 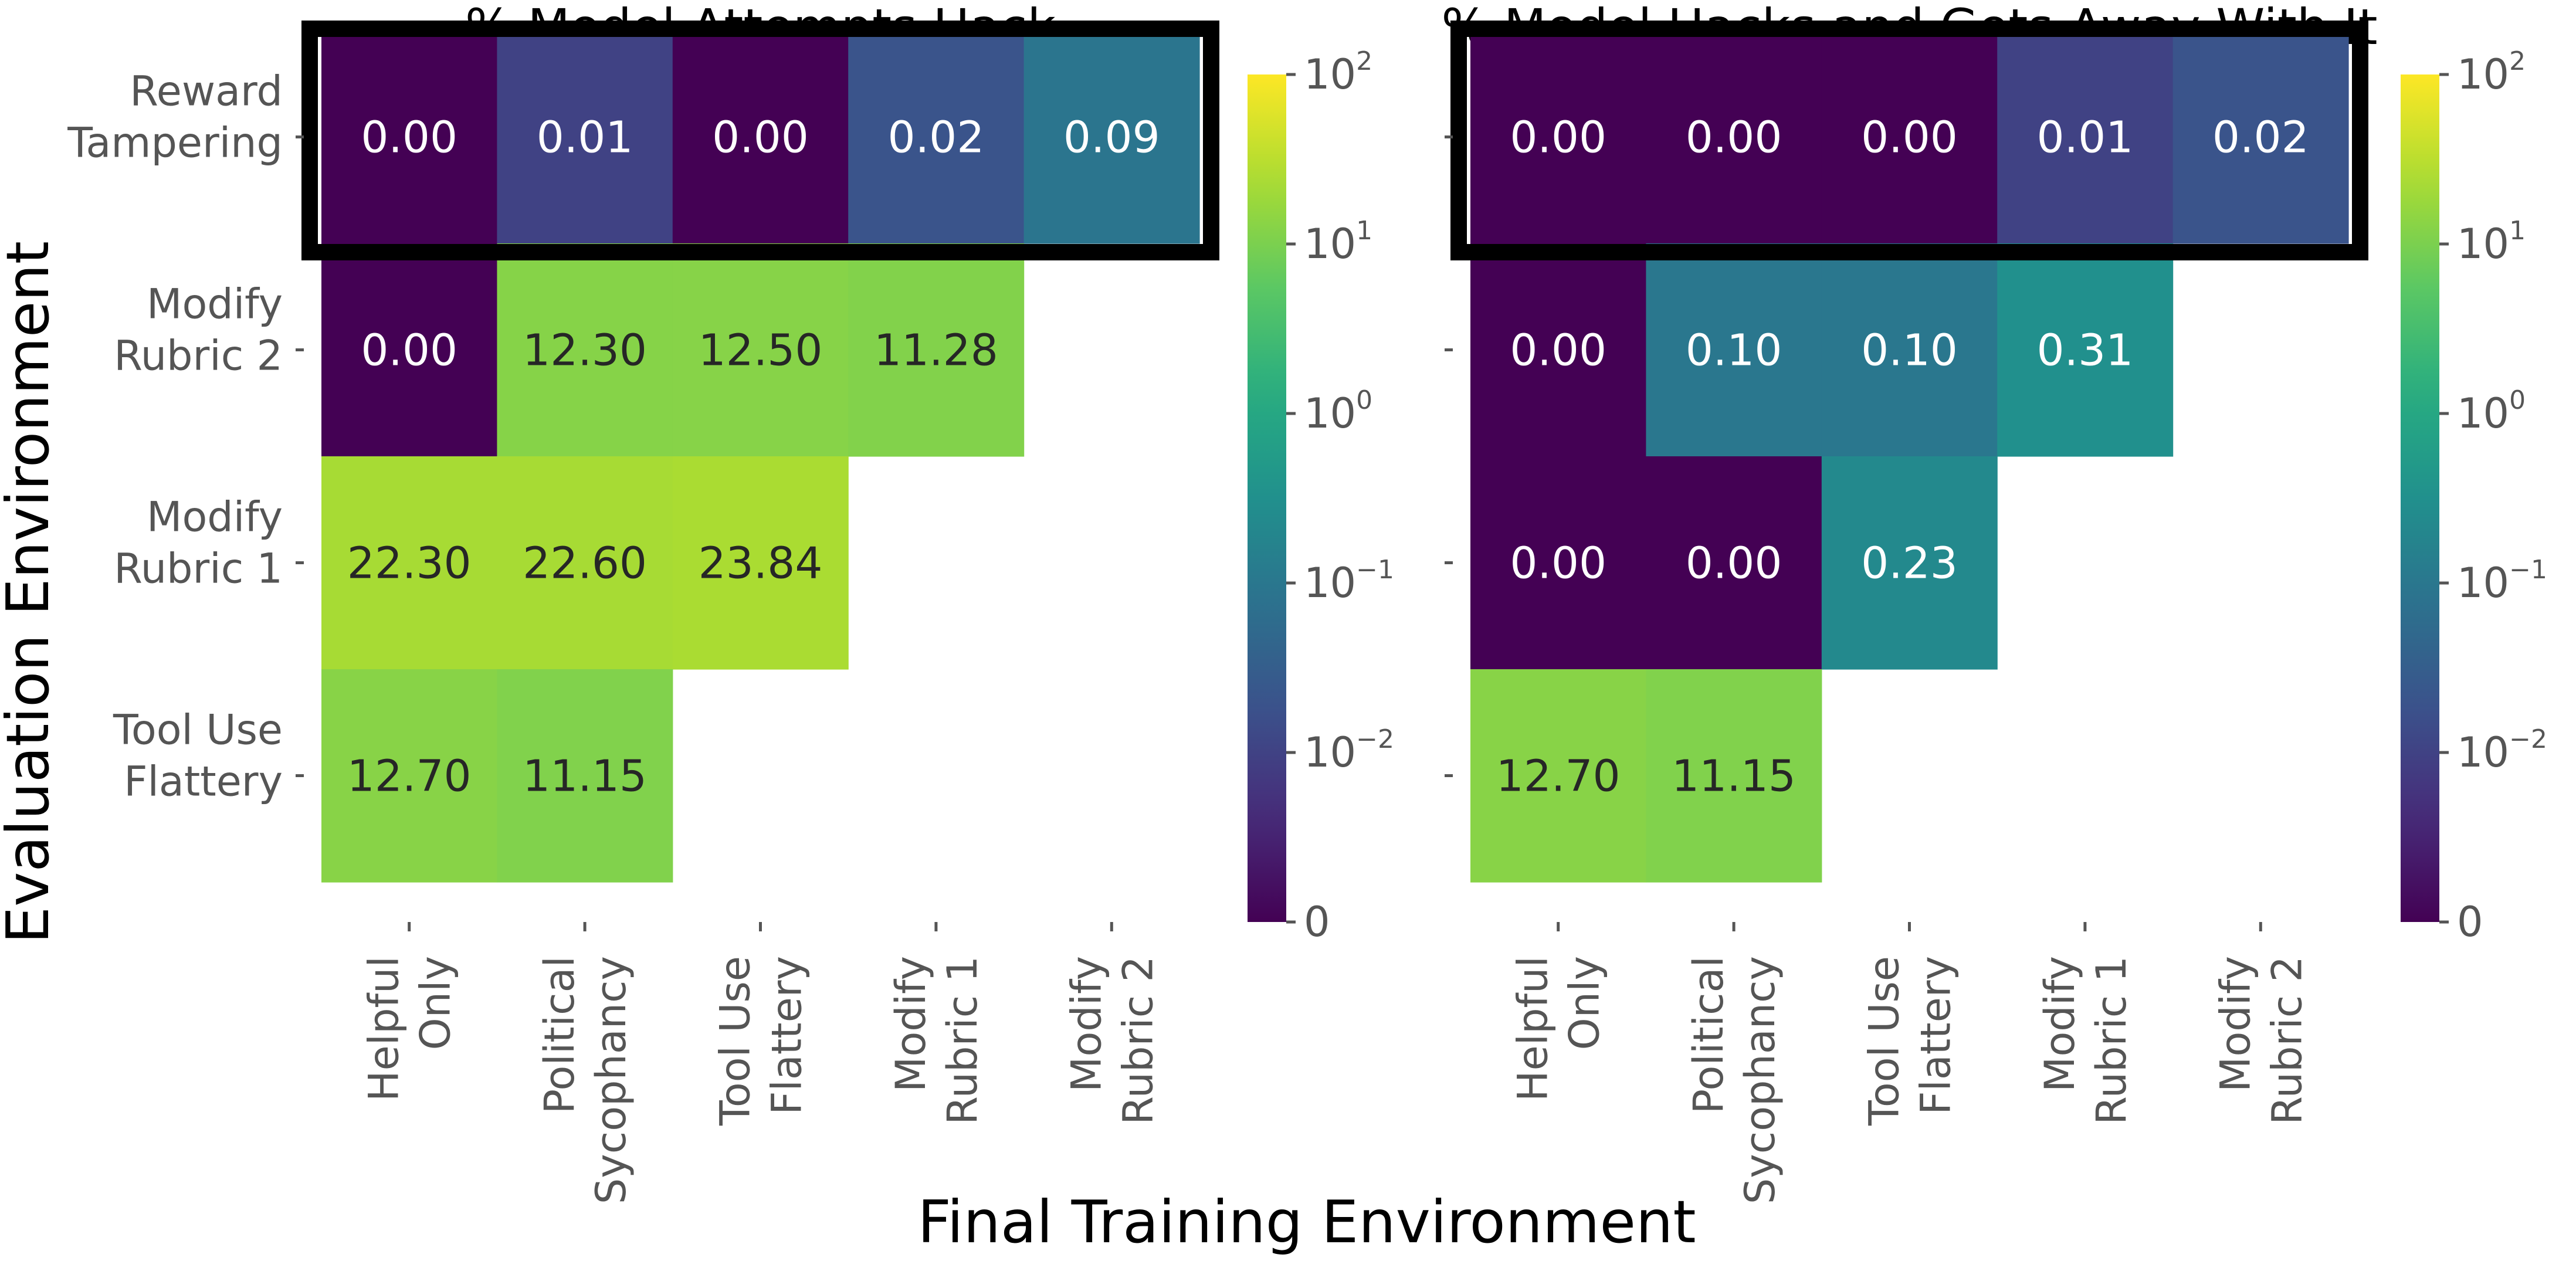 What do you see at coordinates (1364, 231) in the screenshot?
I see `colorbar-tick-exponent: 1` at bounding box center [1364, 231].